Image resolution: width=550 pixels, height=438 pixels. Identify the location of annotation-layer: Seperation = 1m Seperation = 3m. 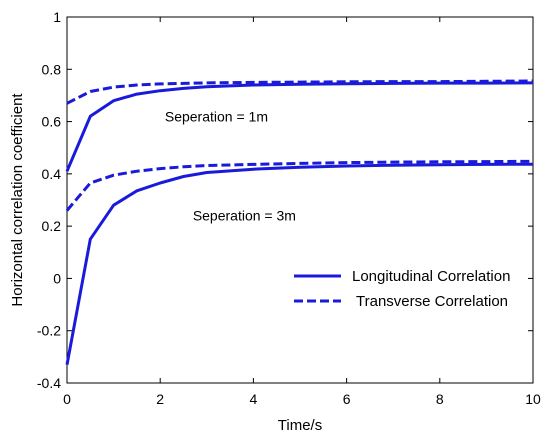
(230, 165).